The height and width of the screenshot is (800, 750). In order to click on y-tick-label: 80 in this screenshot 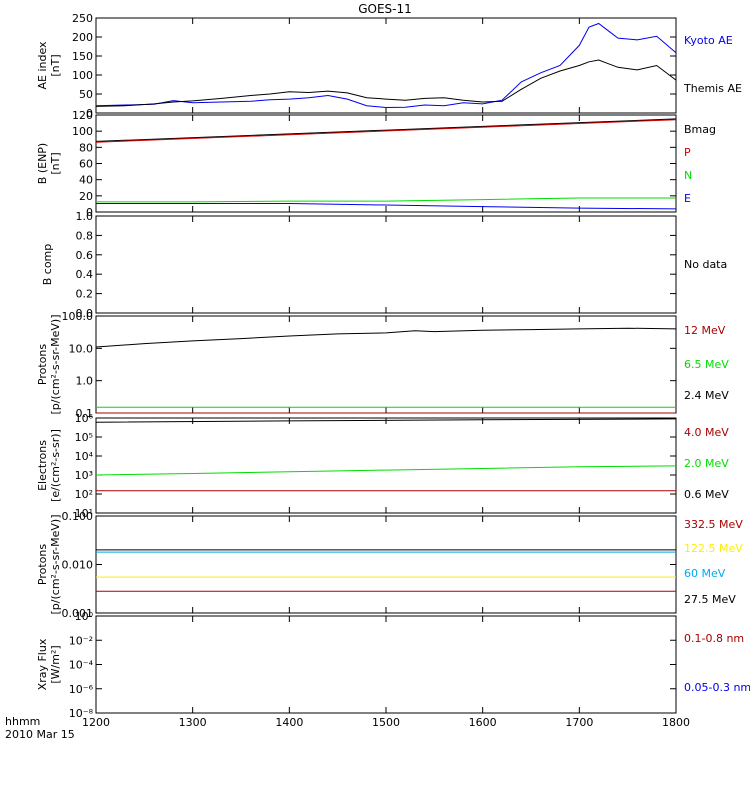, I will do `click(86, 147)`.